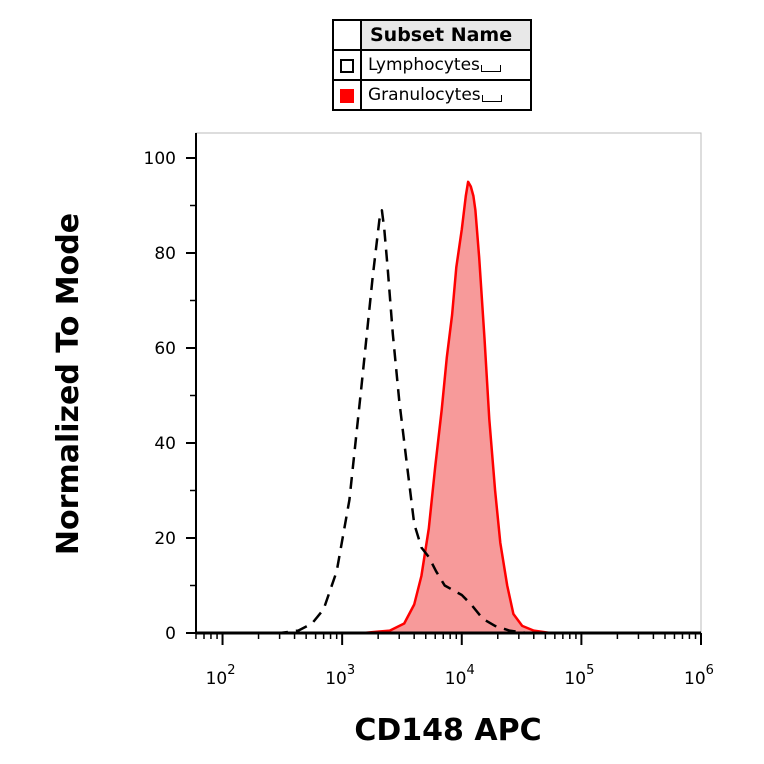 The height and width of the screenshot is (764, 764). Describe the element at coordinates (347, 96) in the screenshot. I see `granulocytes-swatch` at that location.